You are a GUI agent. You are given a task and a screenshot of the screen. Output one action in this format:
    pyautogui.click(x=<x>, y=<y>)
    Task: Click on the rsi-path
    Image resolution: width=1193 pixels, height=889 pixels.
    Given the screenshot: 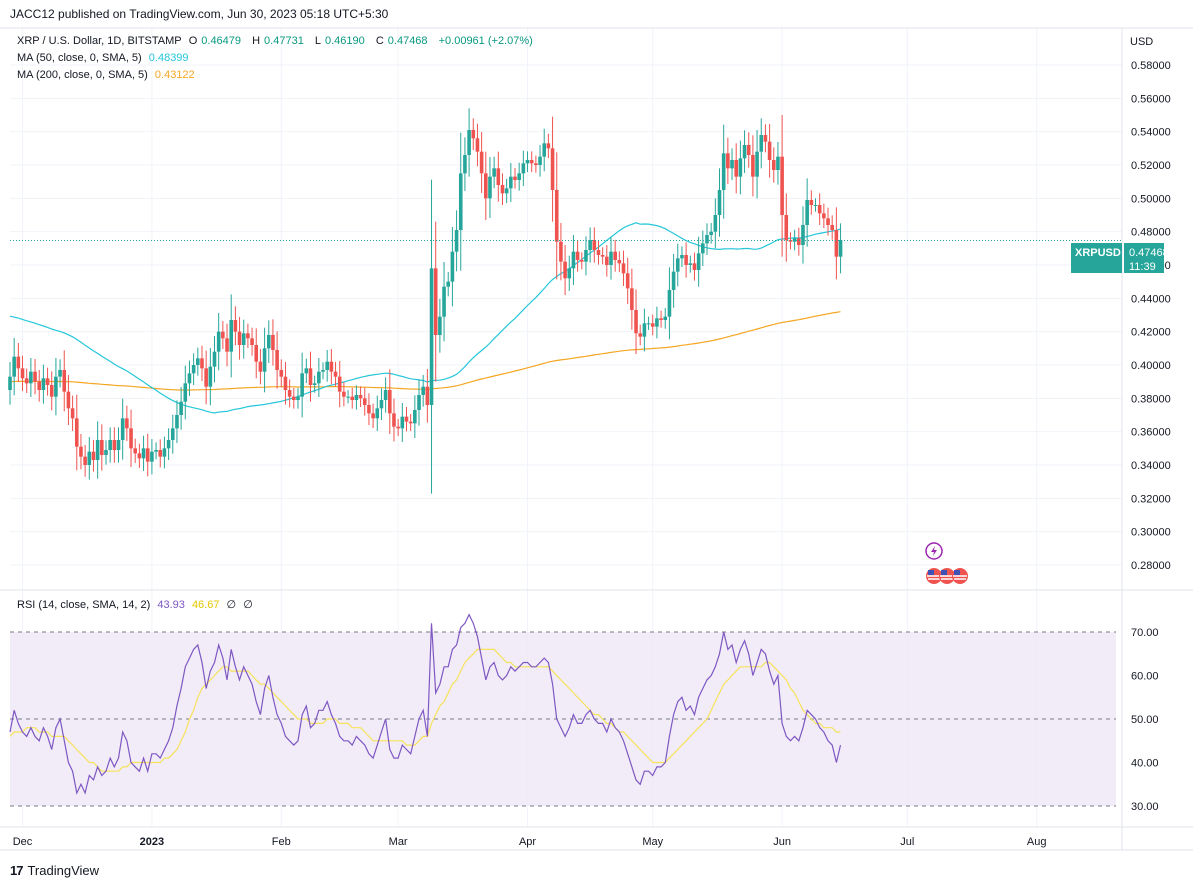 What is the action you would take?
    pyautogui.click(x=425, y=704)
    